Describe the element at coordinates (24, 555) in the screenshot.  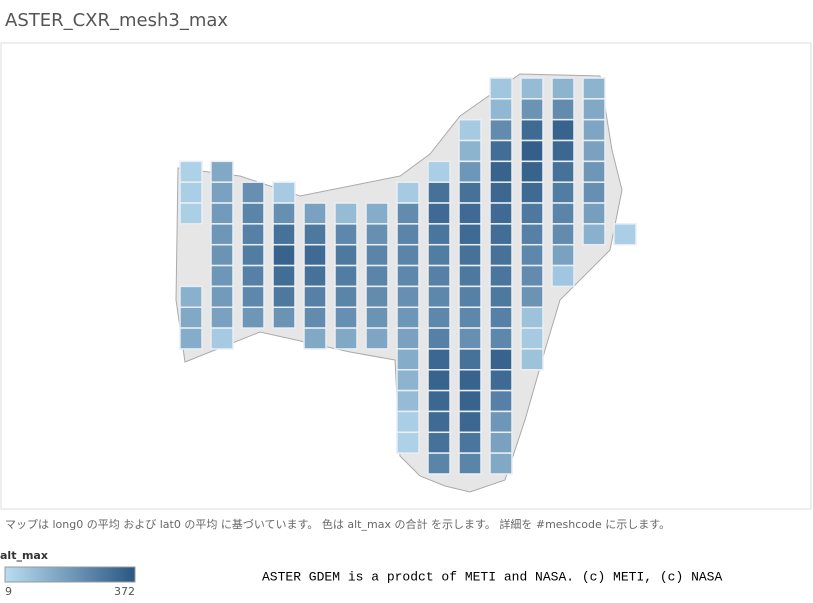
I see `legend-title: alt_max` at that location.